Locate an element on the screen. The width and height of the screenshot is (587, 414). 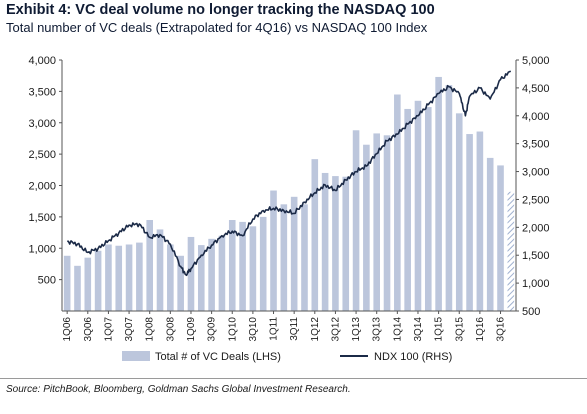
y-left-tick-label: 4,000 is located at coordinates (42, 61).